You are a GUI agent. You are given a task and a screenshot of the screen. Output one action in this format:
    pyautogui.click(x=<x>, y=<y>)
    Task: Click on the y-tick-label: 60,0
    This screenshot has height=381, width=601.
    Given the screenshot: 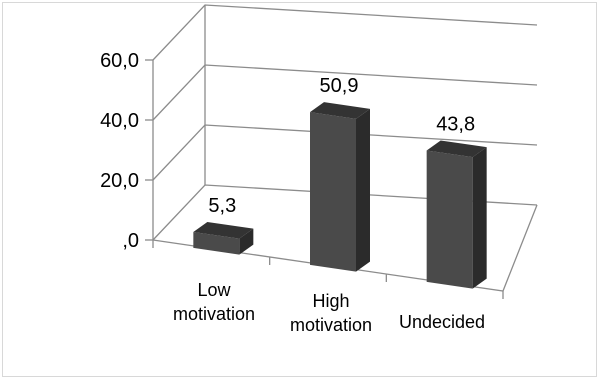 What is the action you would take?
    pyautogui.click(x=119, y=61)
    